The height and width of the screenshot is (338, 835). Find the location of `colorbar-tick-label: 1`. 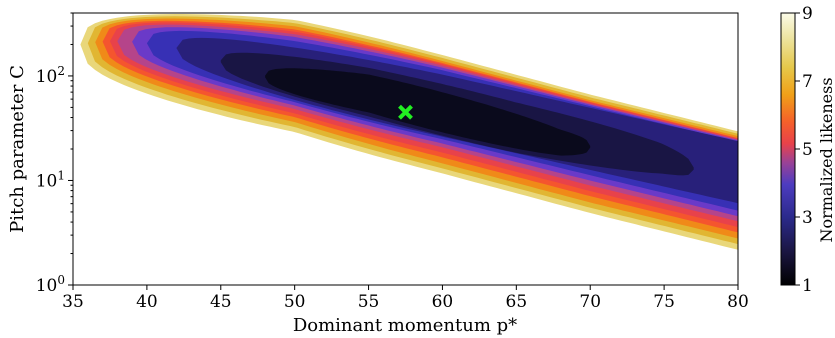

colorbar-tick-label: 1 is located at coordinates (807, 286).